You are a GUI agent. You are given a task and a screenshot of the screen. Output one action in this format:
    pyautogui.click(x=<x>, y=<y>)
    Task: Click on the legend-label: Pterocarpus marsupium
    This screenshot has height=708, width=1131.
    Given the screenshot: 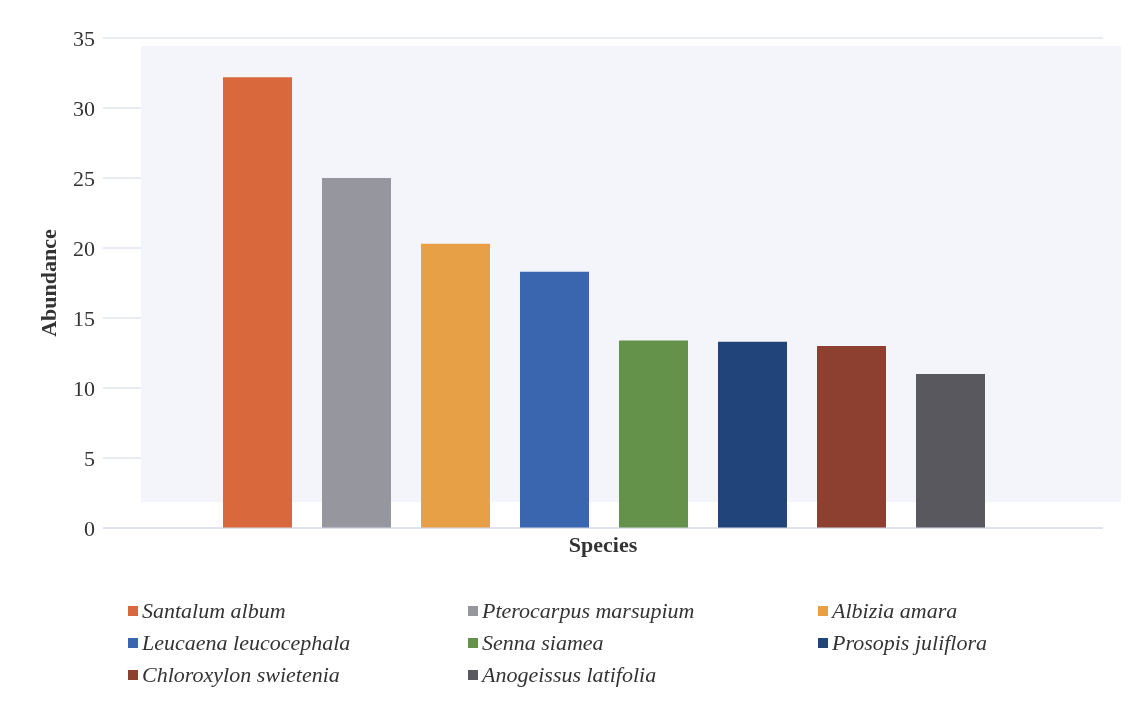 What is the action you would take?
    pyautogui.click(x=588, y=611)
    